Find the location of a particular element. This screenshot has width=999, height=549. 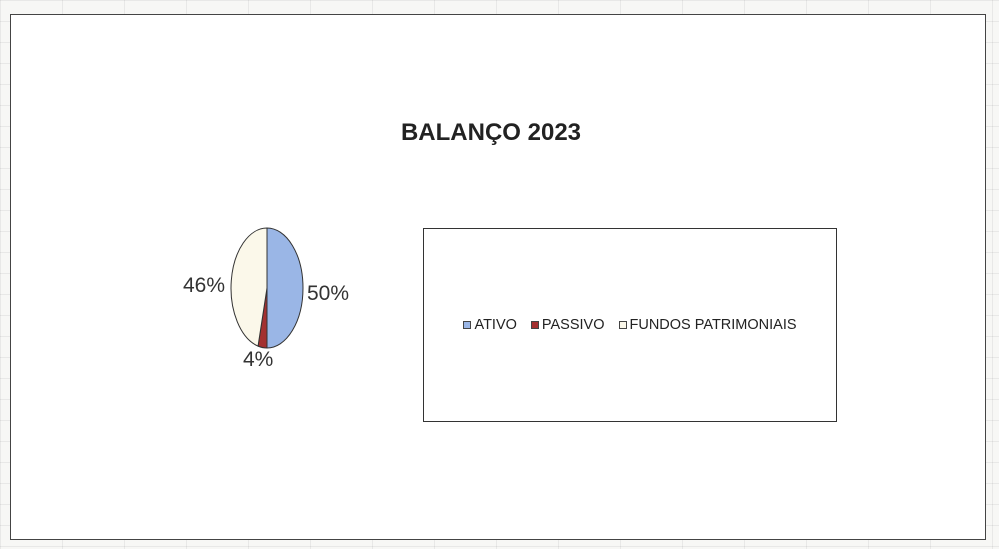

legend-item-fundos: FUNDOS PATRIMONIAIS is located at coordinates (707, 325).